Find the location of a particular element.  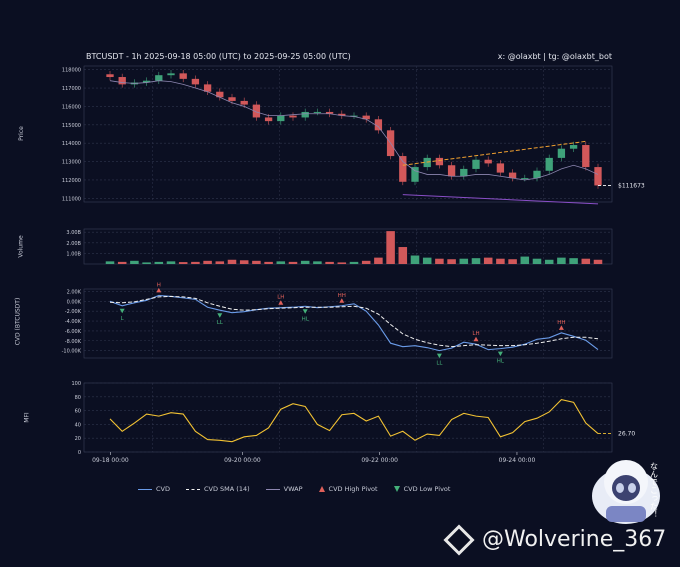

y-tick-label: 60 is located at coordinates (78, 412).